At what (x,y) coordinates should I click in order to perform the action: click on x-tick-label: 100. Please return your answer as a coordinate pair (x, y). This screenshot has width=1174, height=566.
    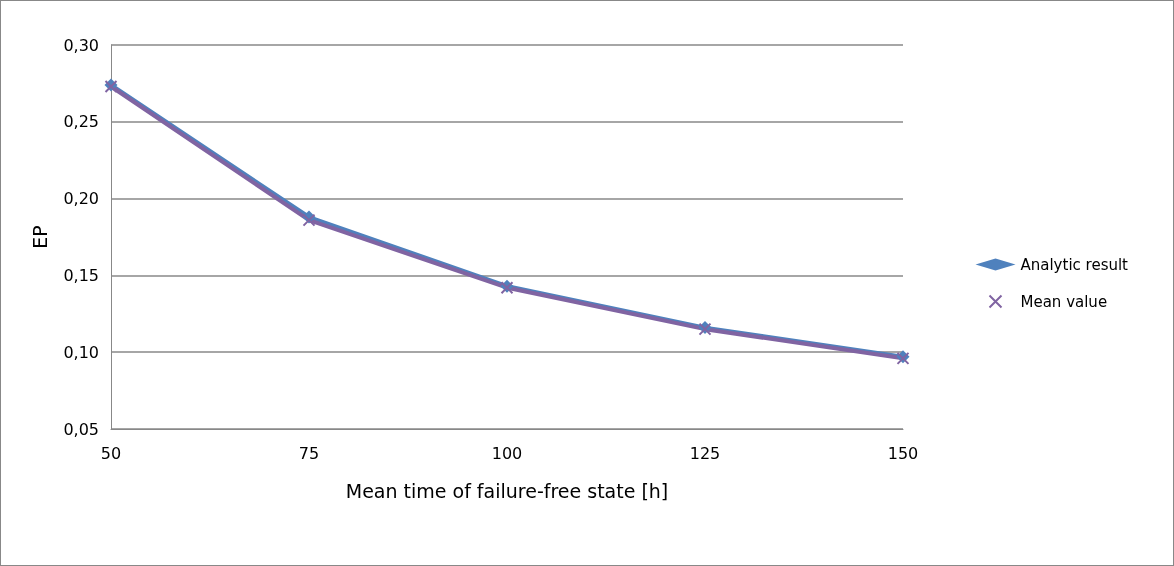
    Looking at the image, I should click on (507, 453).